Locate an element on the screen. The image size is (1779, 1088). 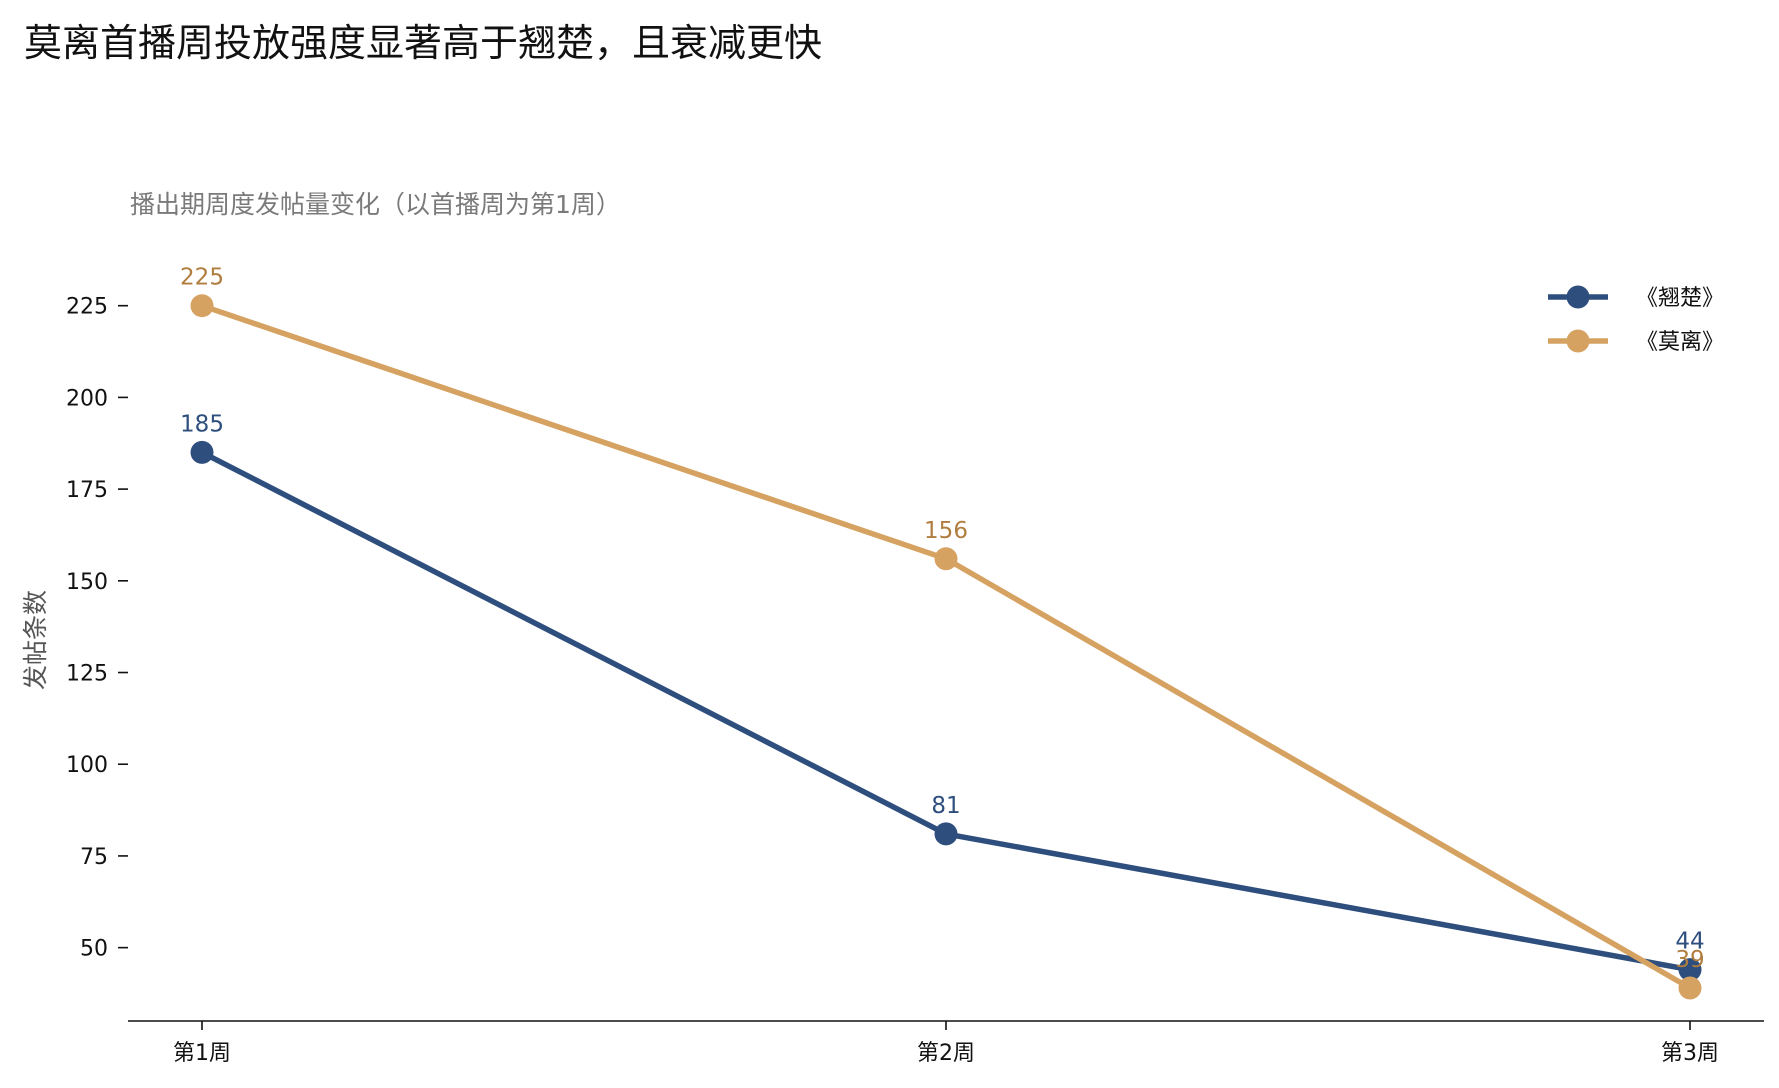
y-axis-label: 发帖条数 is located at coordinates (35, 640).